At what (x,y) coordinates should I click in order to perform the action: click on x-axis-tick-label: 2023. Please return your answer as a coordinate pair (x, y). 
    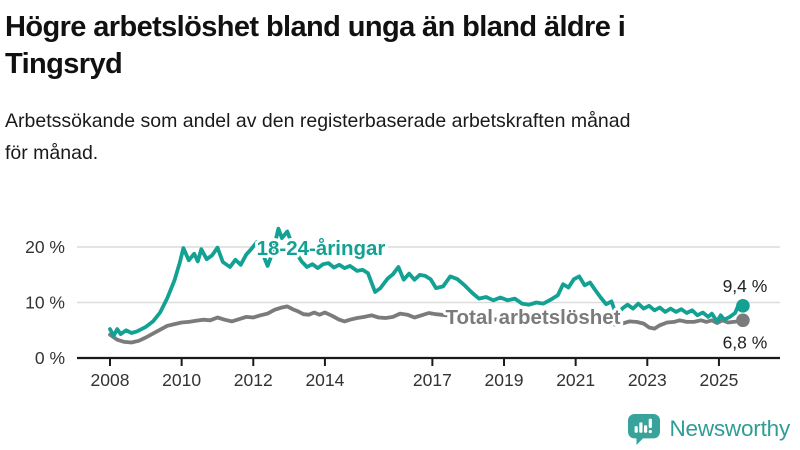
    Looking at the image, I should click on (647, 380).